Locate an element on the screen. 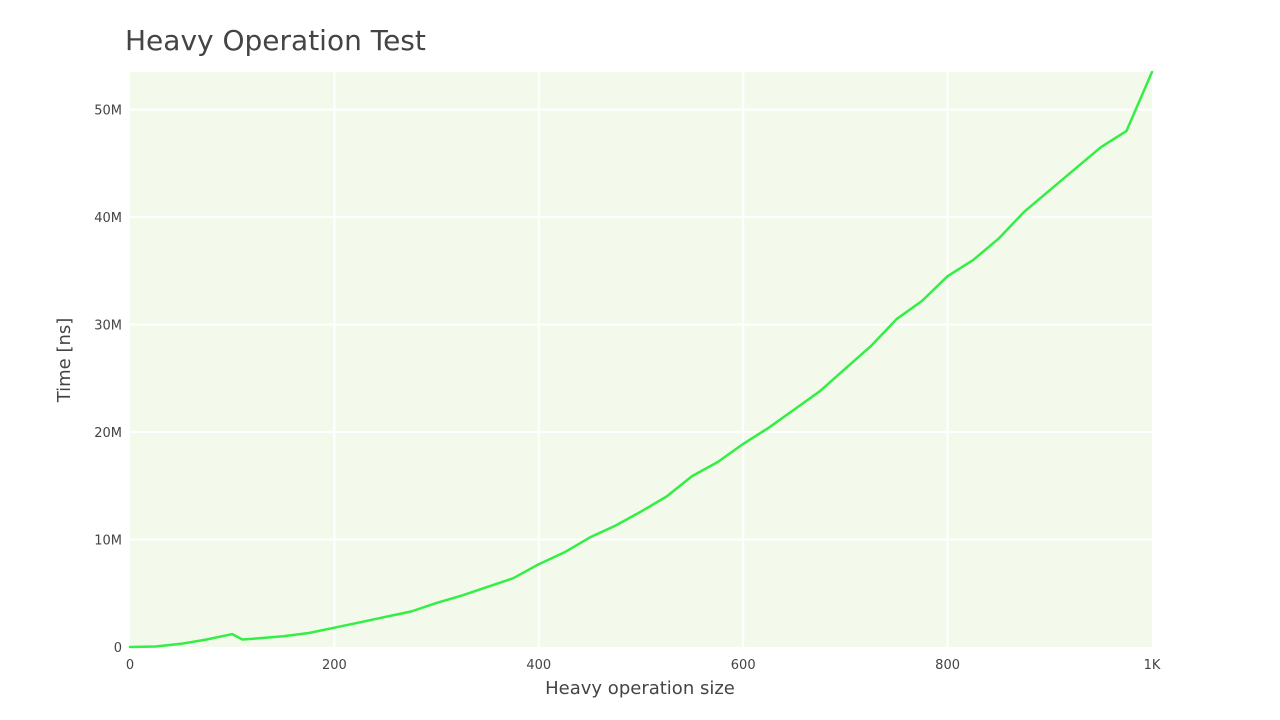 Image resolution: width=1280 pixels, height=720 pixels. y-tick-label: 20M is located at coordinates (108, 433).